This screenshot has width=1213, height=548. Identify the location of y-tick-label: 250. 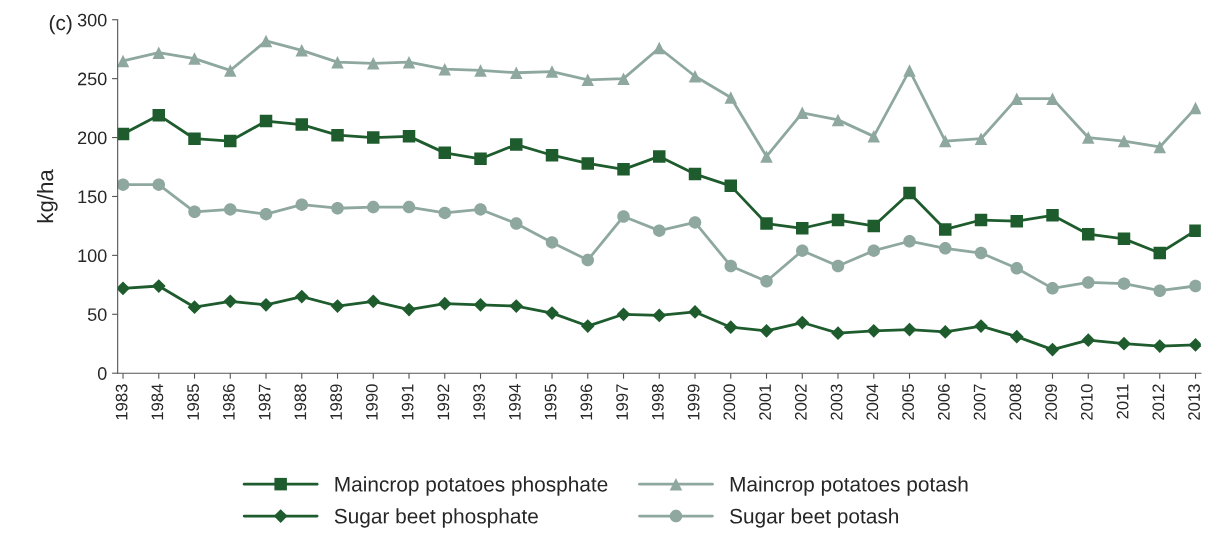
(92, 79).